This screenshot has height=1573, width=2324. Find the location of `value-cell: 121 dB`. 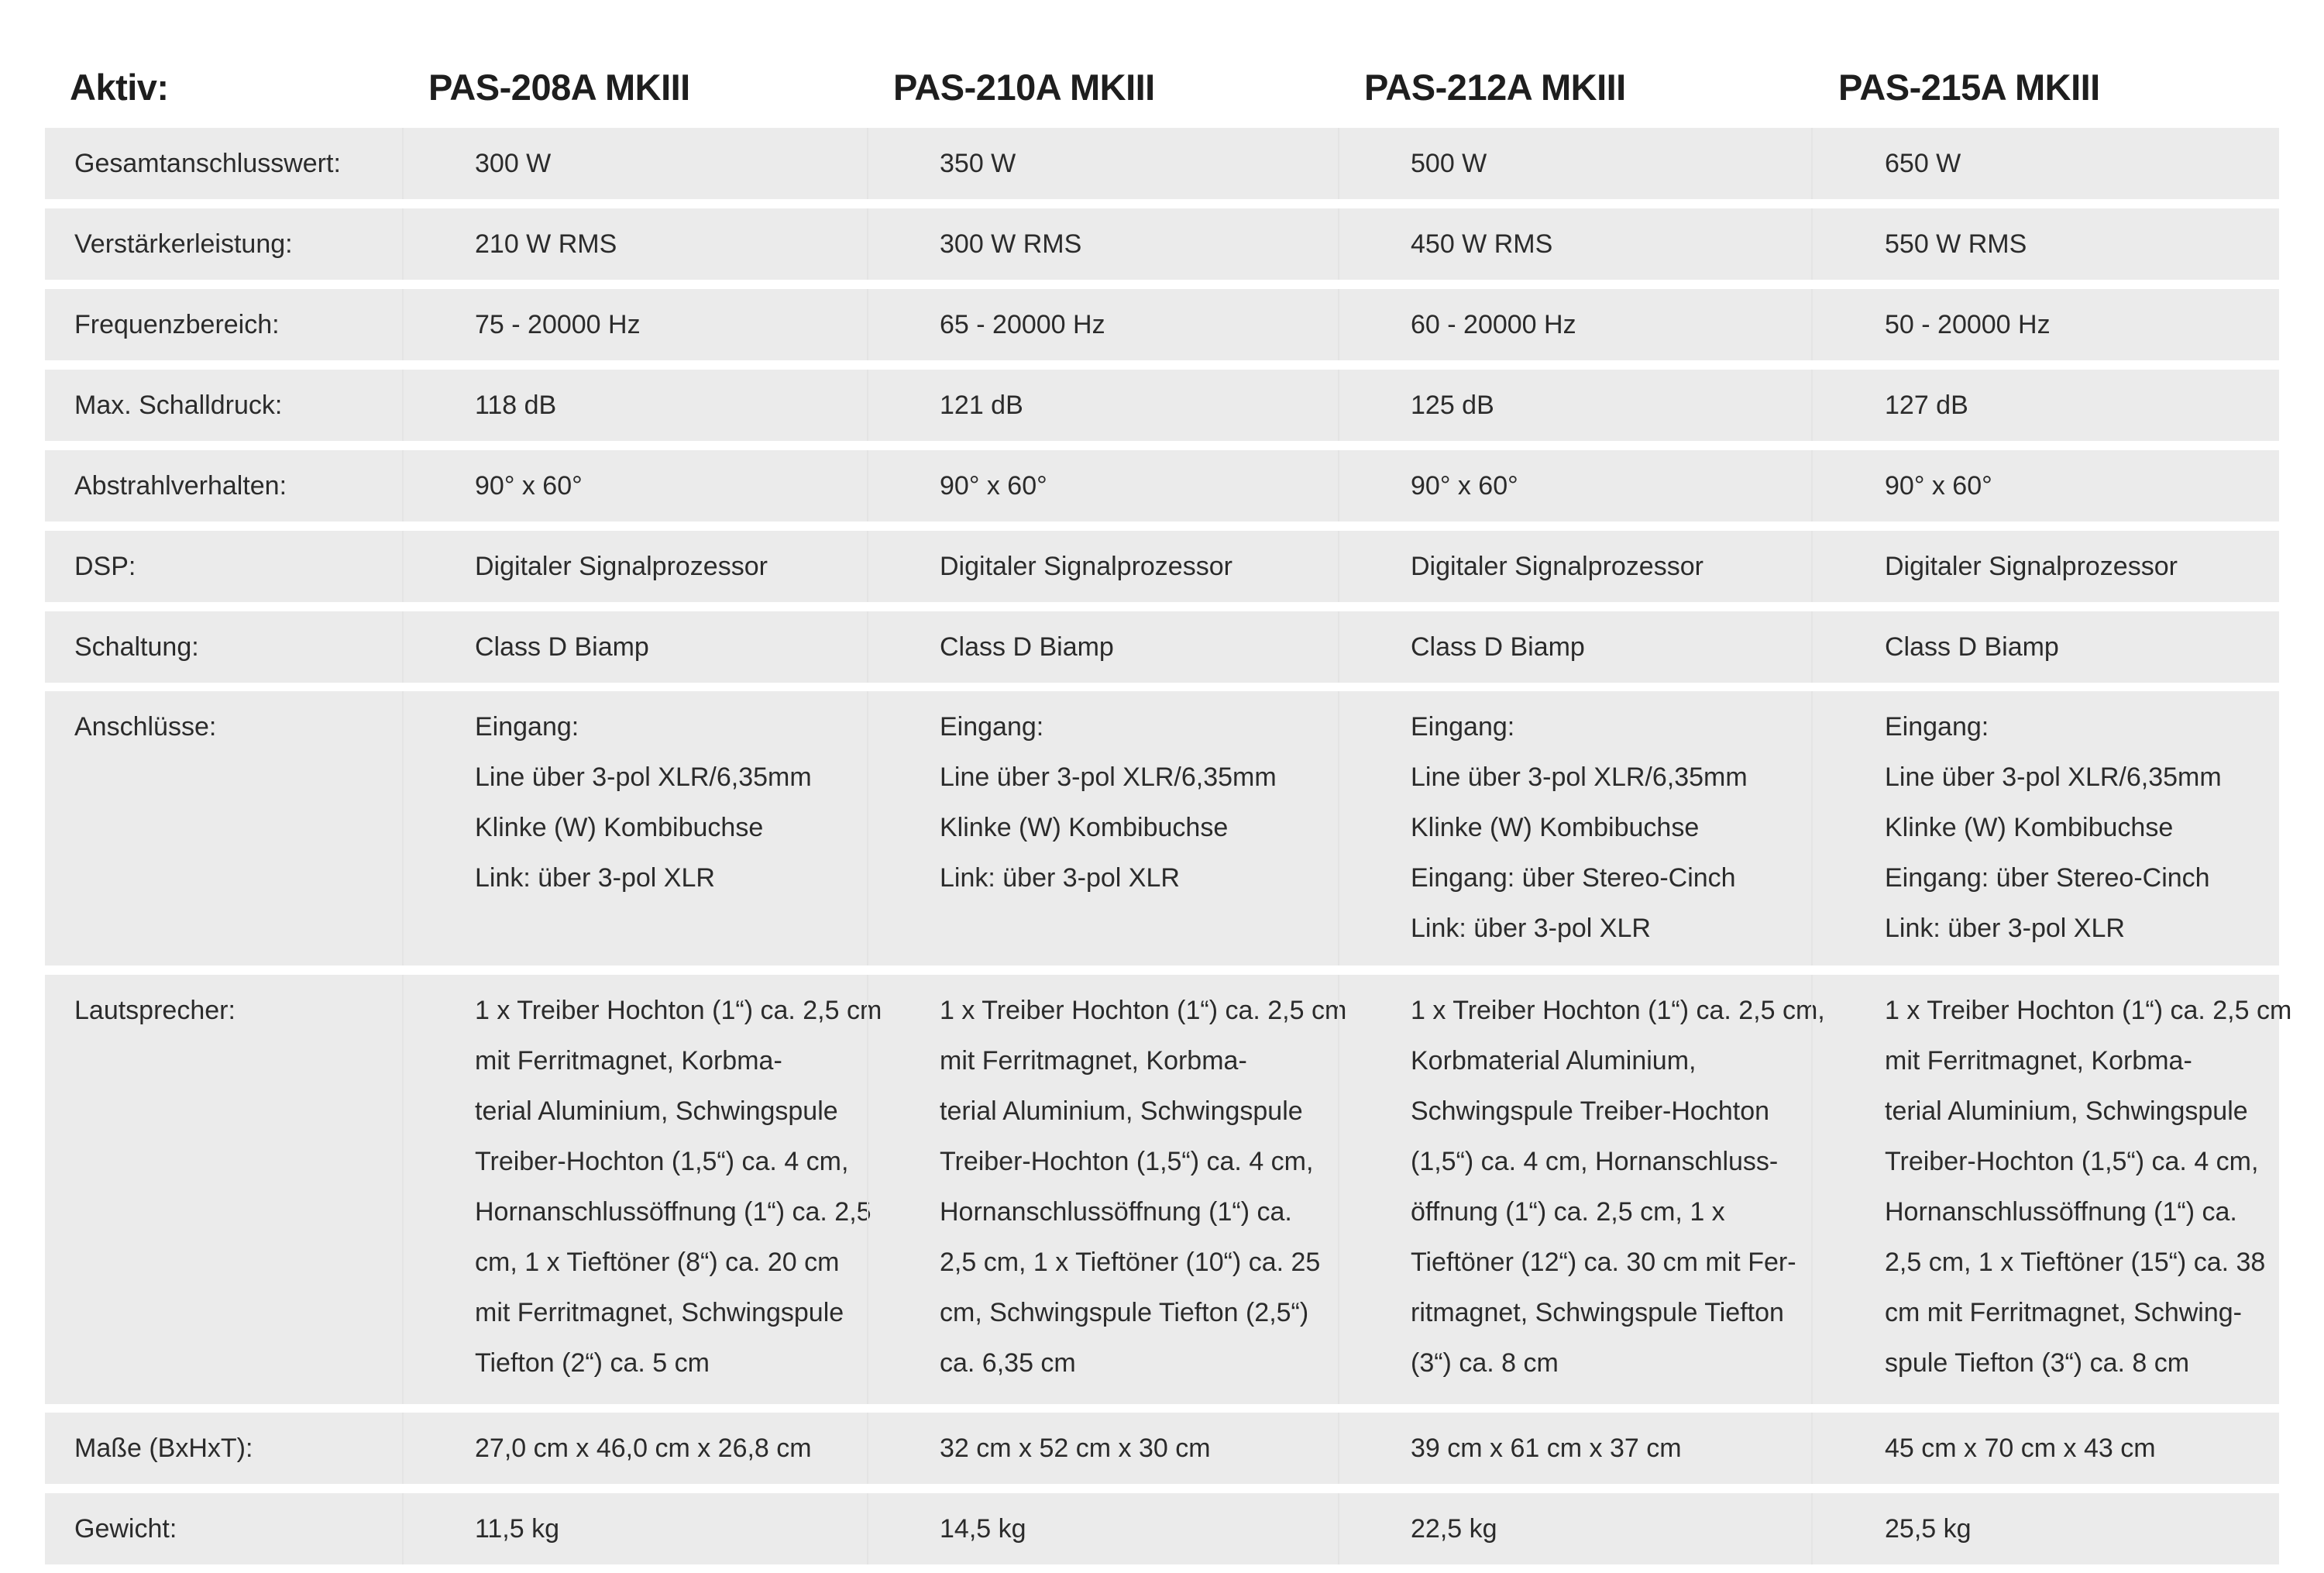

value-cell: 121 dB is located at coordinates (1102, 406).